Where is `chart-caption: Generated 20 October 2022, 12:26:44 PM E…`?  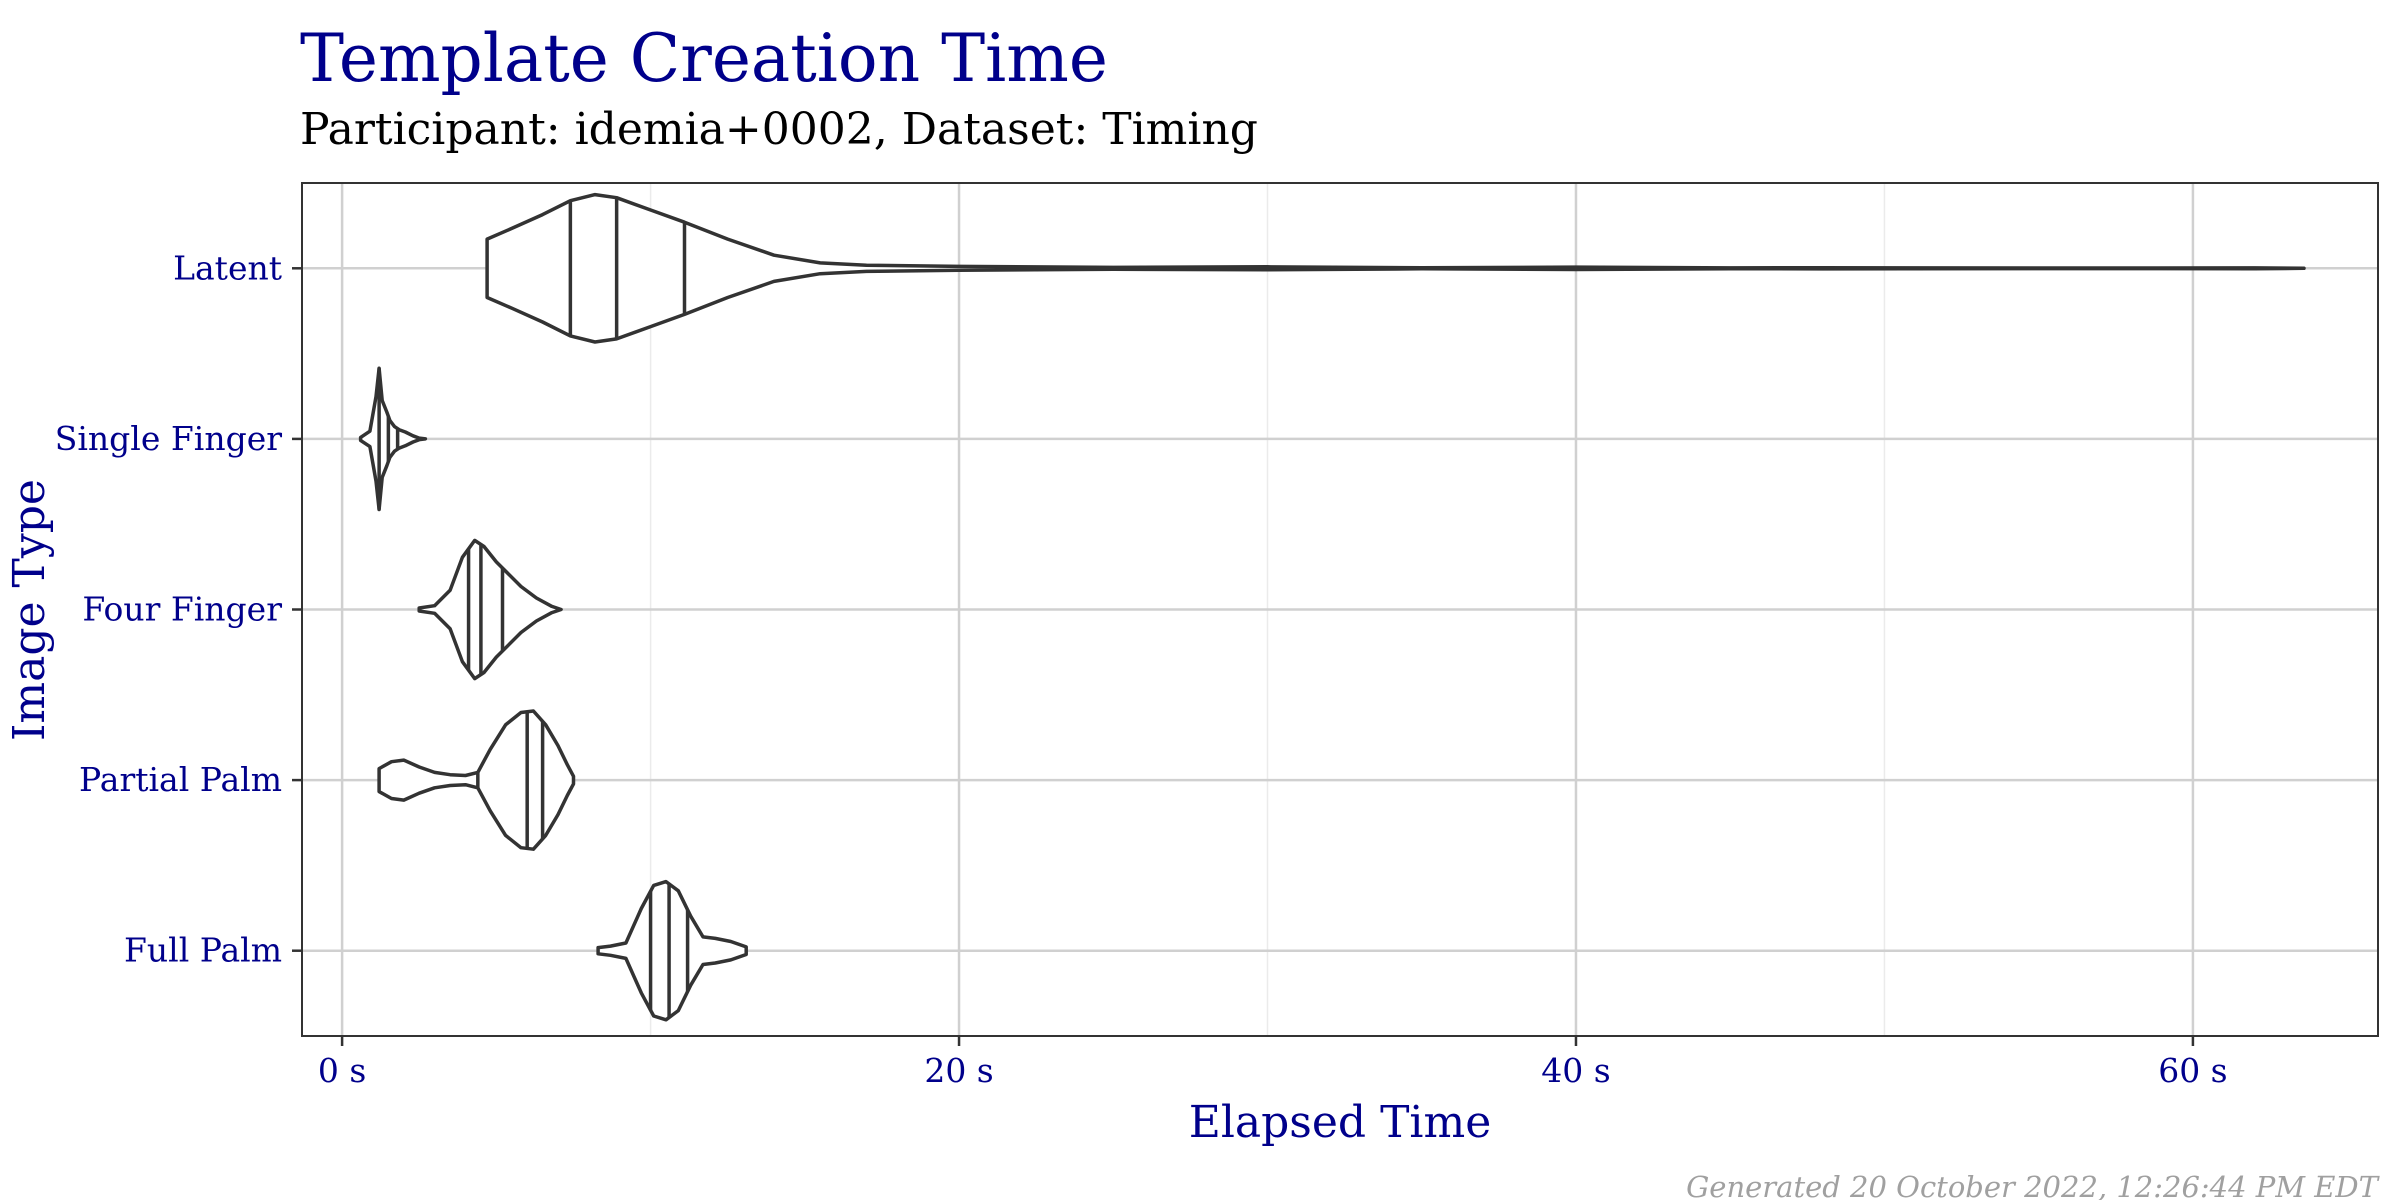
chart-caption: Generated 20 October 2022, 12:26:44 PM E… is located at coordinates (2033, 1185).